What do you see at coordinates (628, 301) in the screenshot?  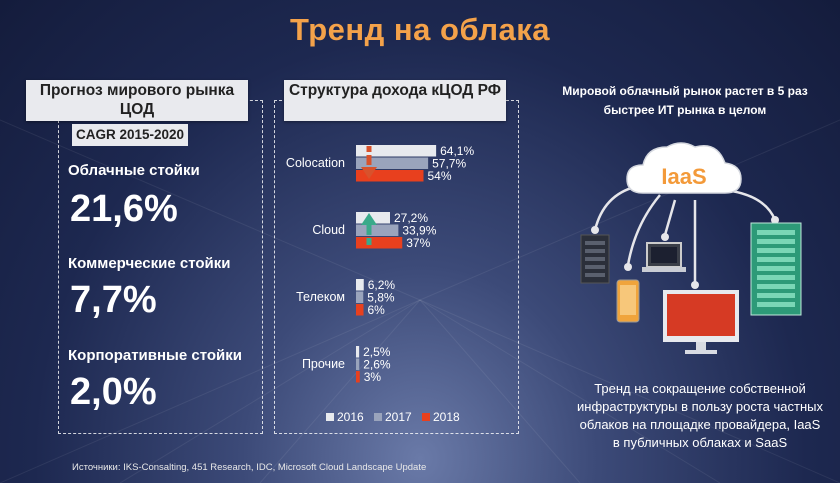 I see `phone-icon` at bounding box center [628, 301].